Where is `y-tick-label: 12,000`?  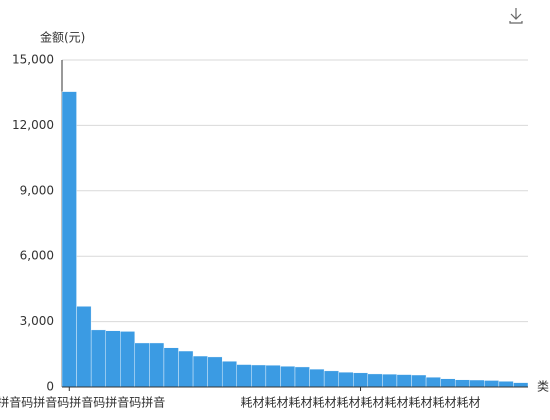
y-tick-label: 12,000 is located at coordinates (33, 125).